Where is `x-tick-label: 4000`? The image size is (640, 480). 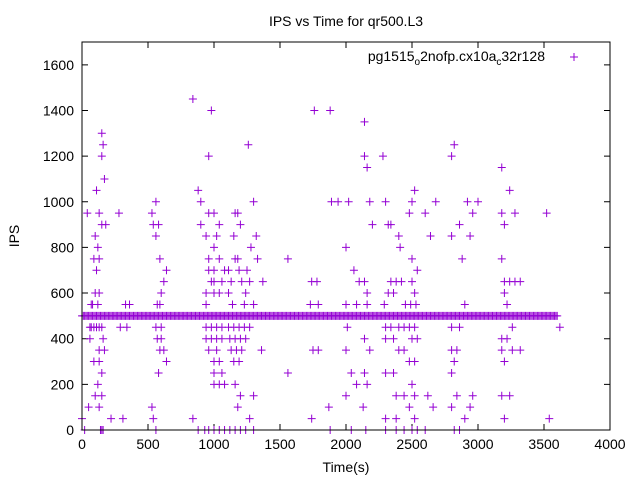
x-tick-label: 4000 is located at coordinates (609, 444).